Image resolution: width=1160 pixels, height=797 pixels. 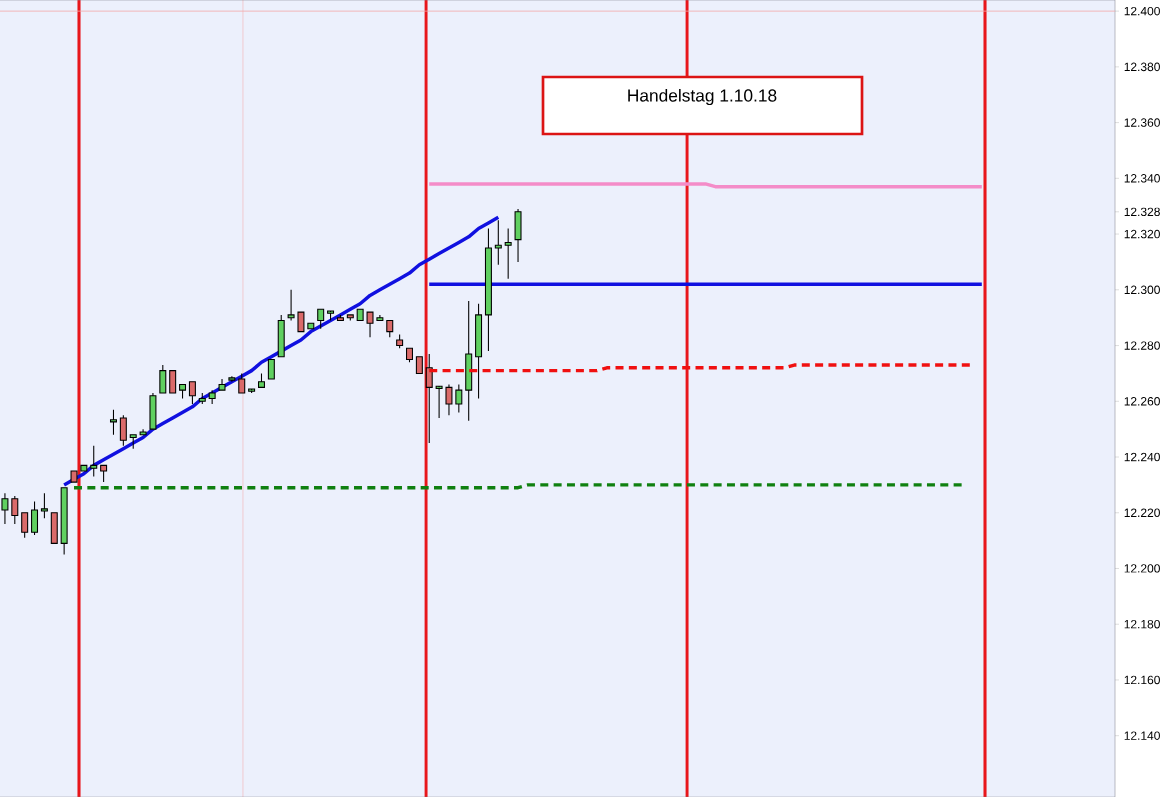 I want to click on y-tick-label: 12.200, so click(x=1142, y=568).